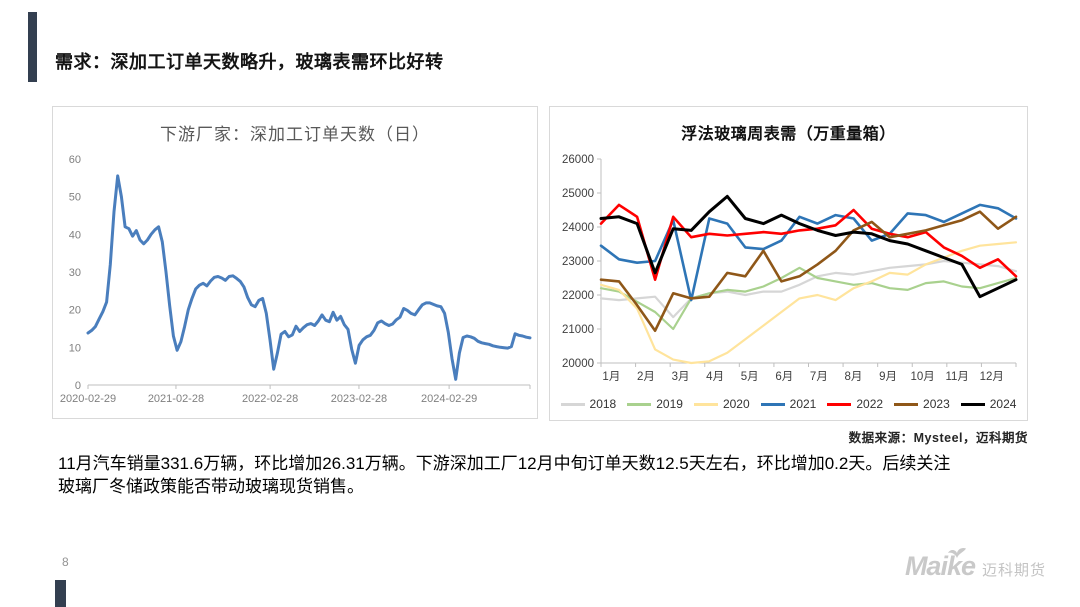 The height and width of the screenshot is (607, 1080). Describe the element at coordinates (578, 160) in the screenshot. I see `svg-text: 26000` at that location.